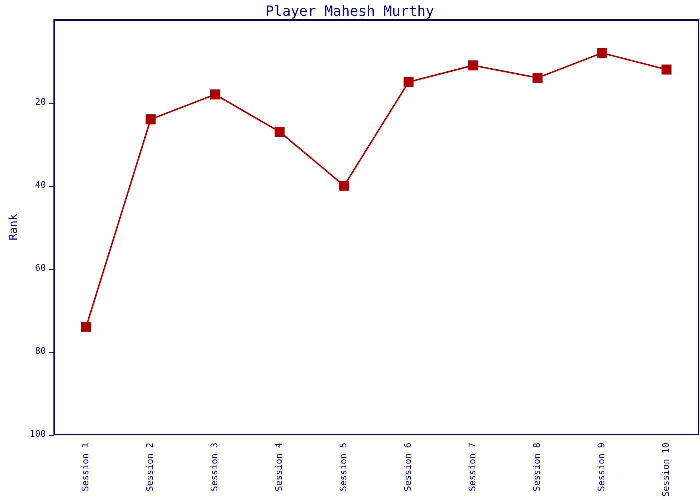 The image size is (700, 500). I want to click on y-tick-label: 60, so click(40, 269).